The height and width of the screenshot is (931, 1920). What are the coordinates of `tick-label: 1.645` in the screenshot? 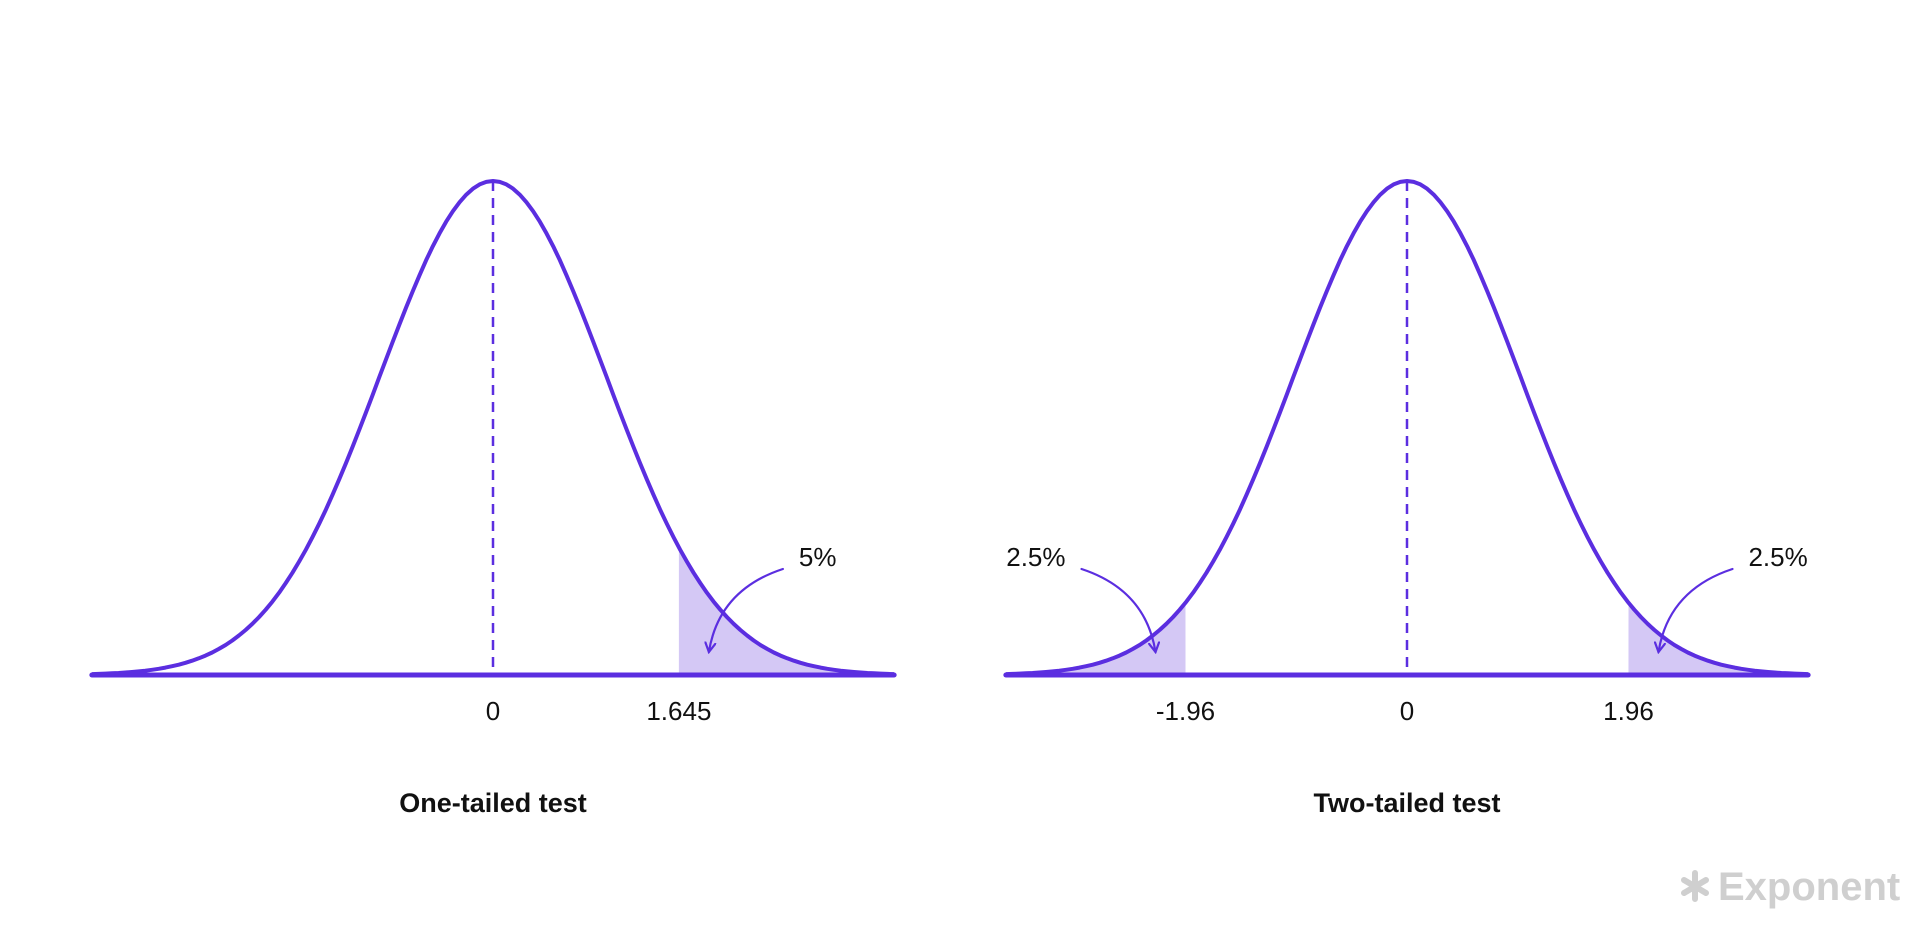 It's located at (678, 711).